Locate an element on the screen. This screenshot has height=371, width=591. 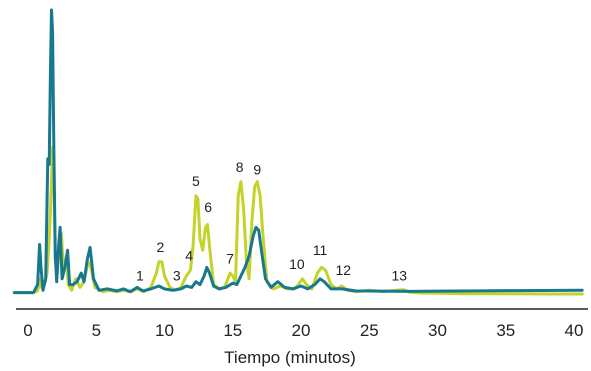
x-tick-label: 5 is located at coordinates (96, 330).